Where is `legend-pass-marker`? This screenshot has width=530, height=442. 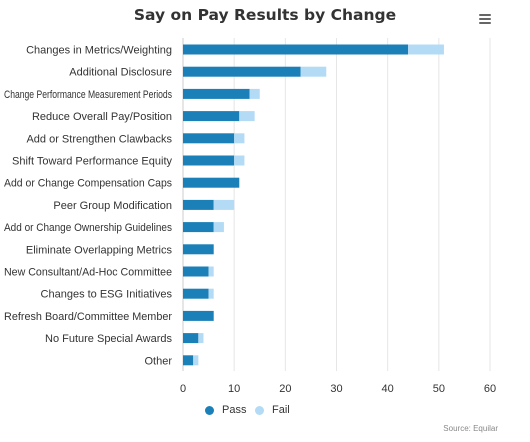 legend-pass-marker is located at coordinates (209, 410).